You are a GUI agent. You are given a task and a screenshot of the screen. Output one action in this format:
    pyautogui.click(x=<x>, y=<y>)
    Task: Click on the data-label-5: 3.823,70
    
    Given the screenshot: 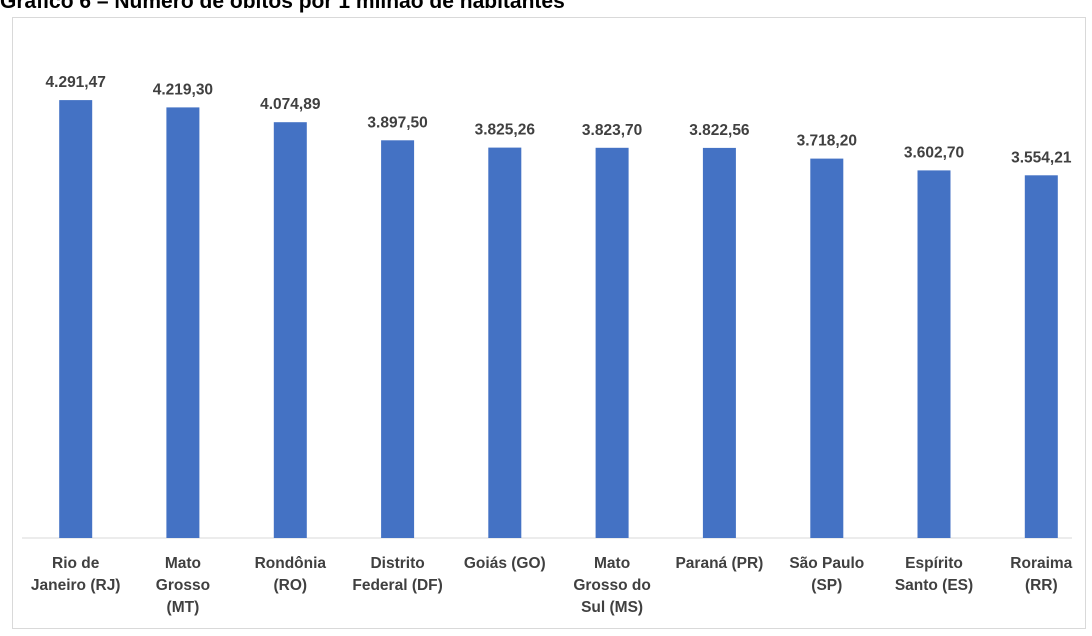 What is the action you would take?
    pyautogui.click(x=612, y=130)
    